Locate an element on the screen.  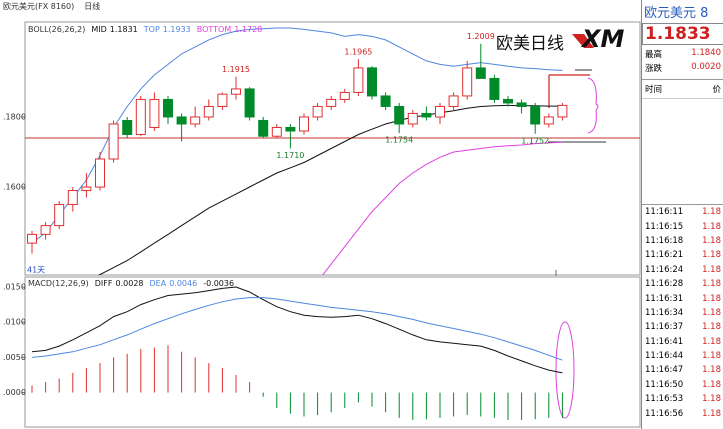
tick-time: 11:16:37 is located at coordinates (664, 327).